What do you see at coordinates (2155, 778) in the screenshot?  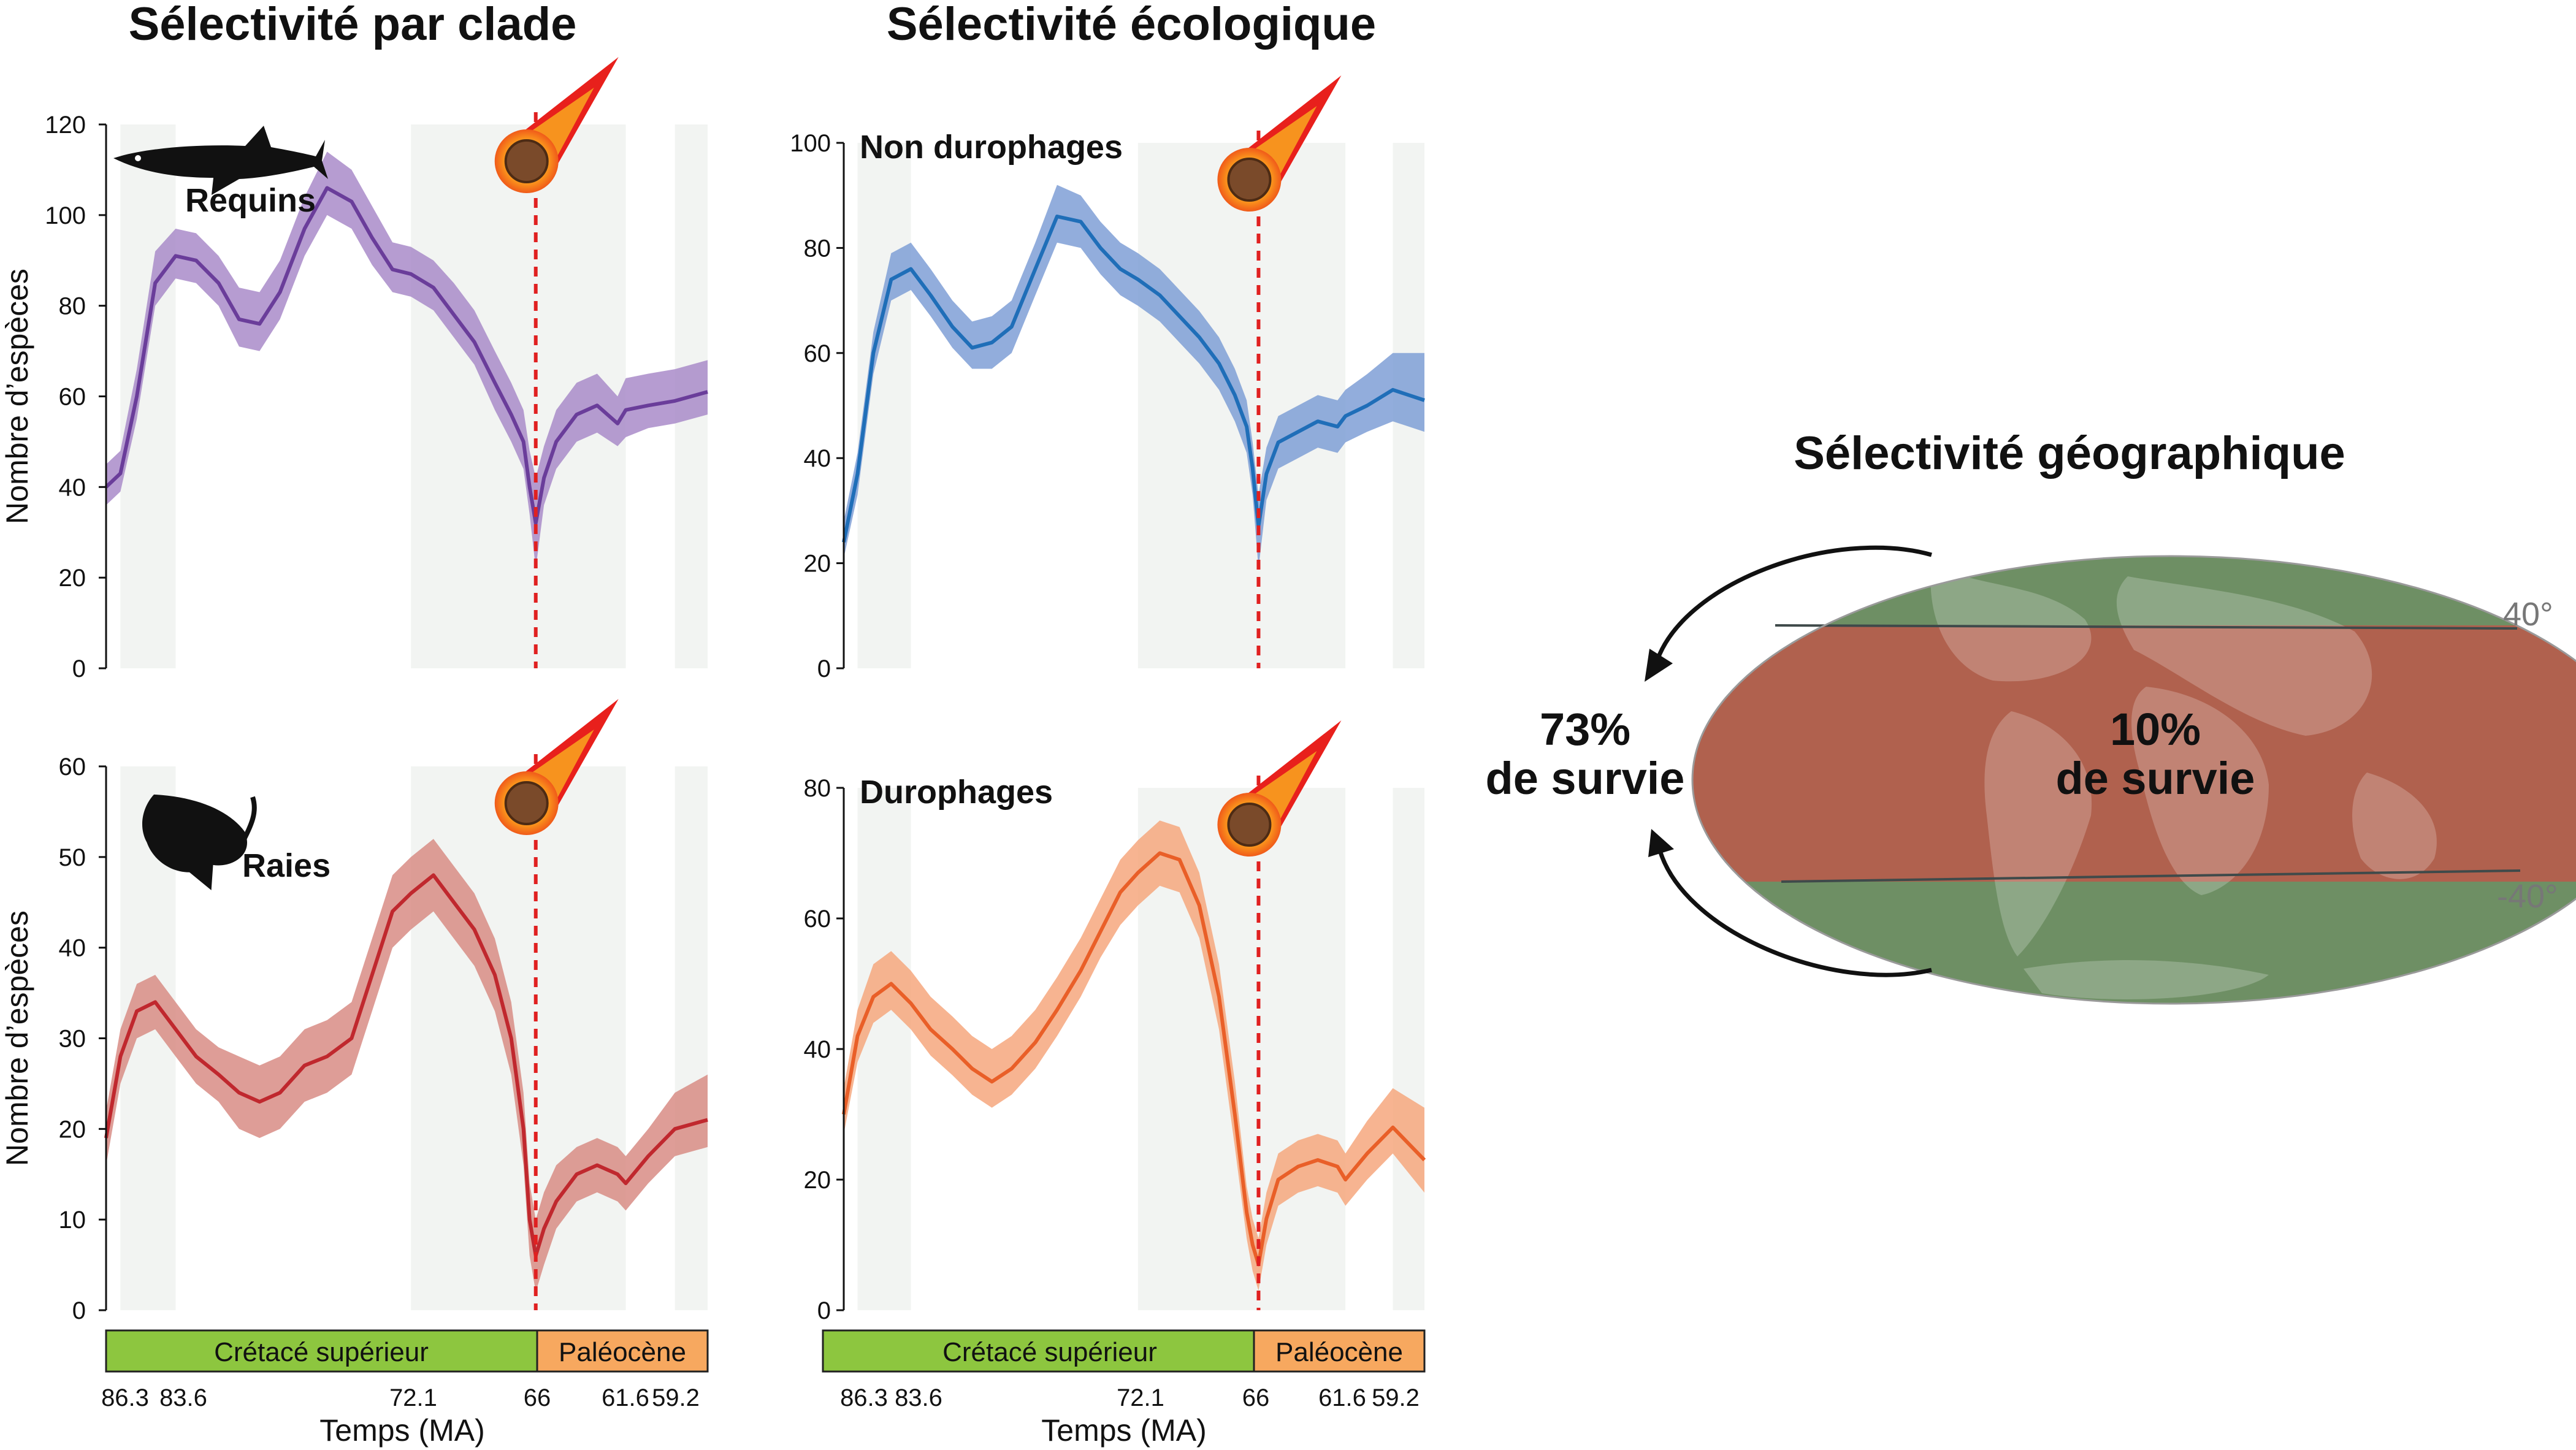 I see `survival-inside-label: de survie` at bounding box center [2155, 778].